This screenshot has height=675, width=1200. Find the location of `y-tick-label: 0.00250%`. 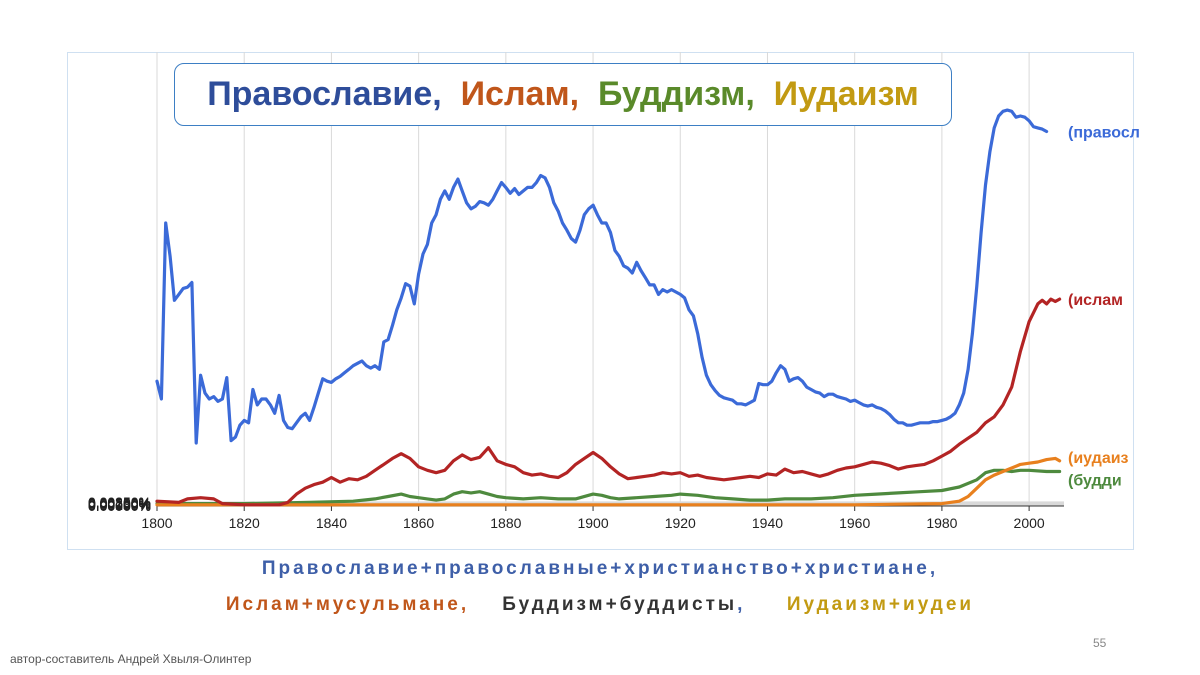

y-tick-label: 0.00250% is located at coordinates (119, 503).